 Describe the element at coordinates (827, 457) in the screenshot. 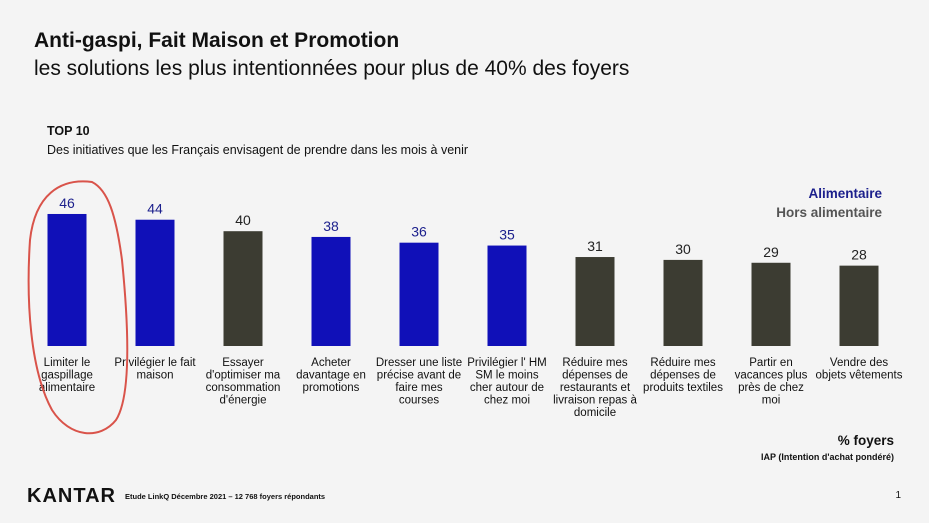

I see `unit-note: IAP (Intention d'achat pondéré)` at that location.